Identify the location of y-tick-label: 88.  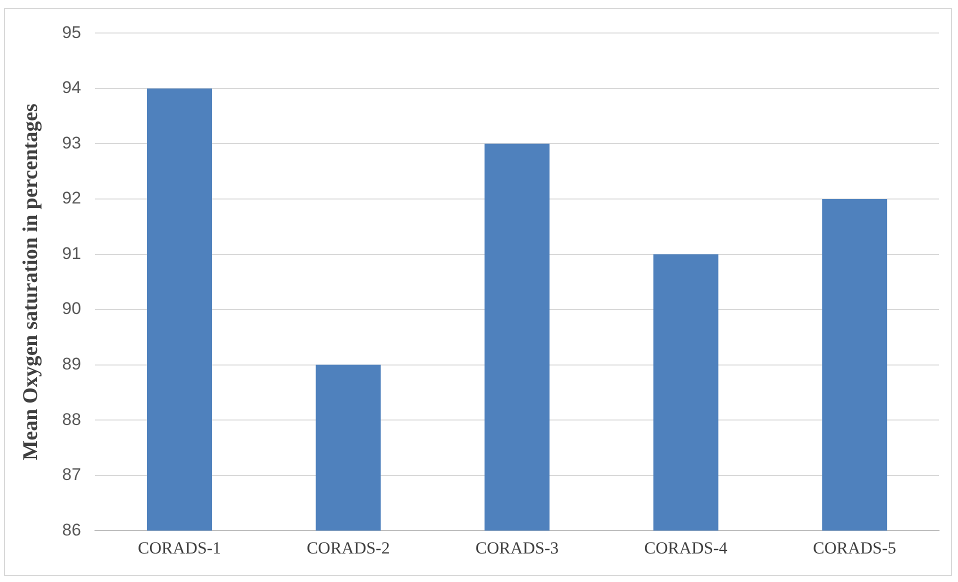
(72, 419).